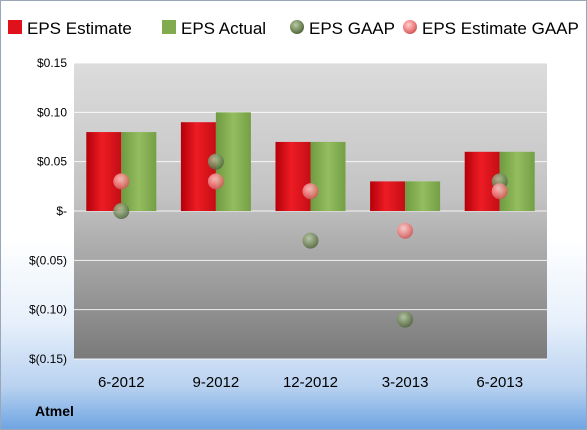 The image size is (587, 430). I want to click on legend-label-eps-gaap: EPS GAAP, so click(352, 28).